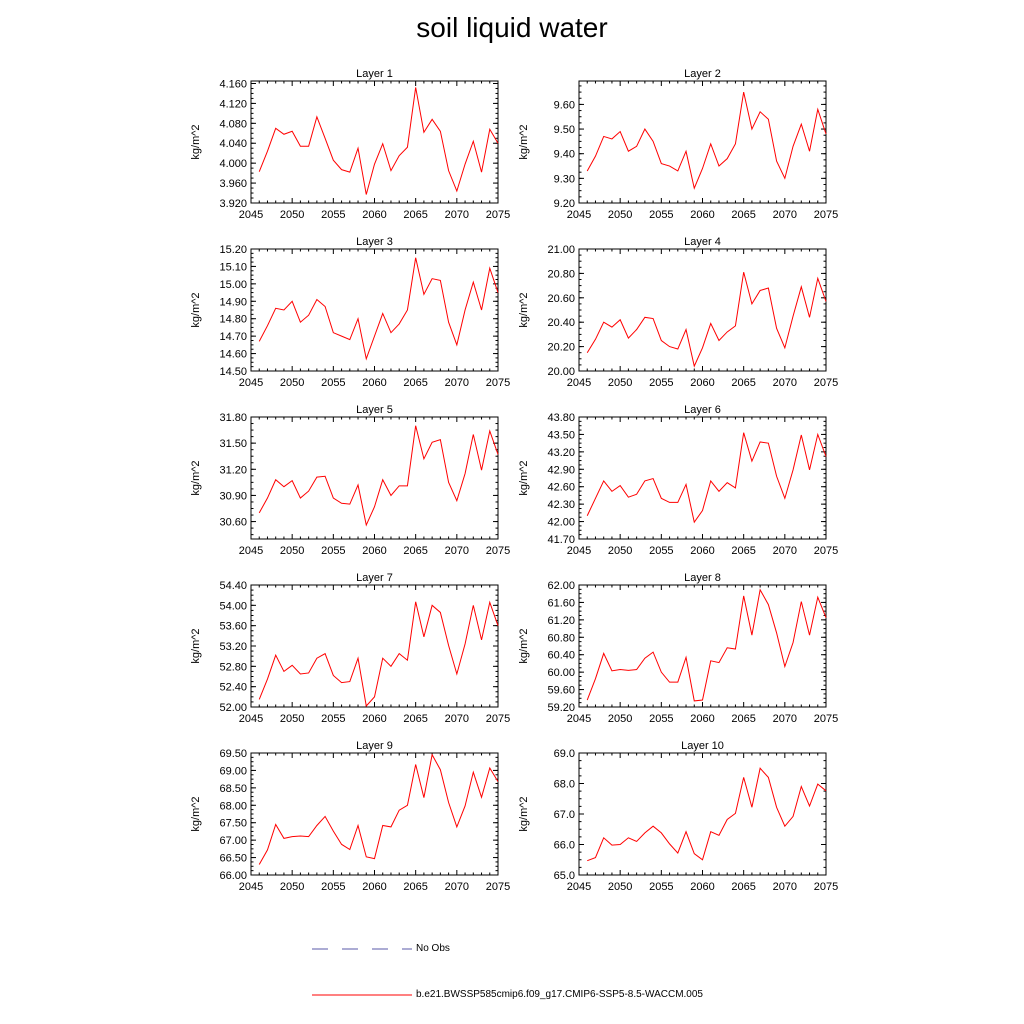  Describe the element at coordinates (561, 488) in the screenshot. I see `y-tick-label: 42.60` at that location.